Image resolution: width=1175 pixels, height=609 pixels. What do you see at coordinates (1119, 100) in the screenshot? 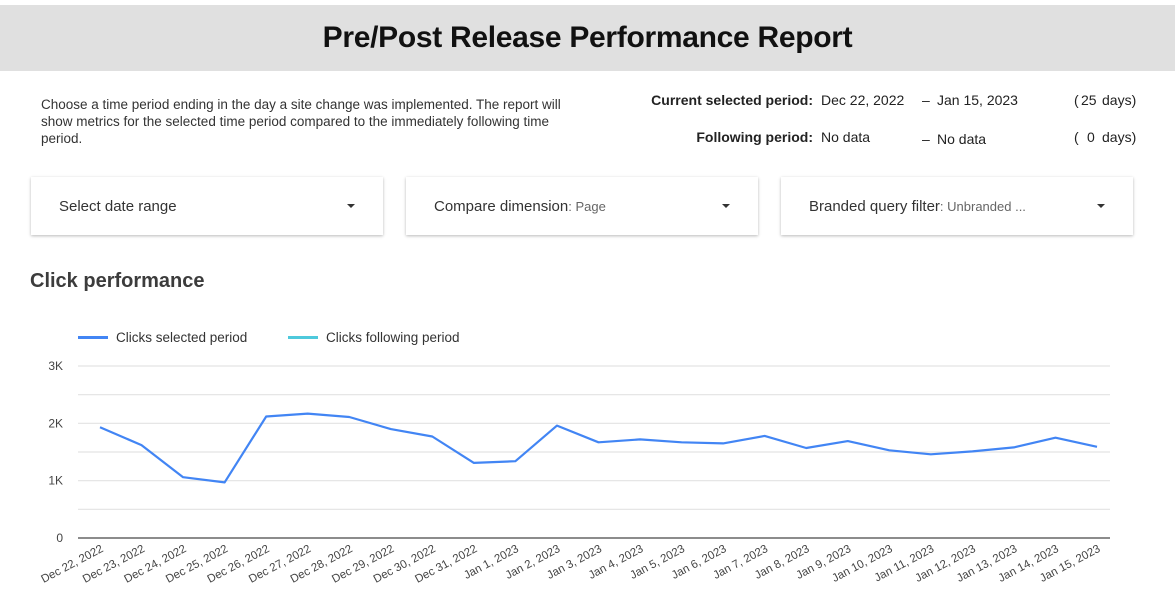
I see `current-period-days-label: days)` at bounding box center [1119, 100].